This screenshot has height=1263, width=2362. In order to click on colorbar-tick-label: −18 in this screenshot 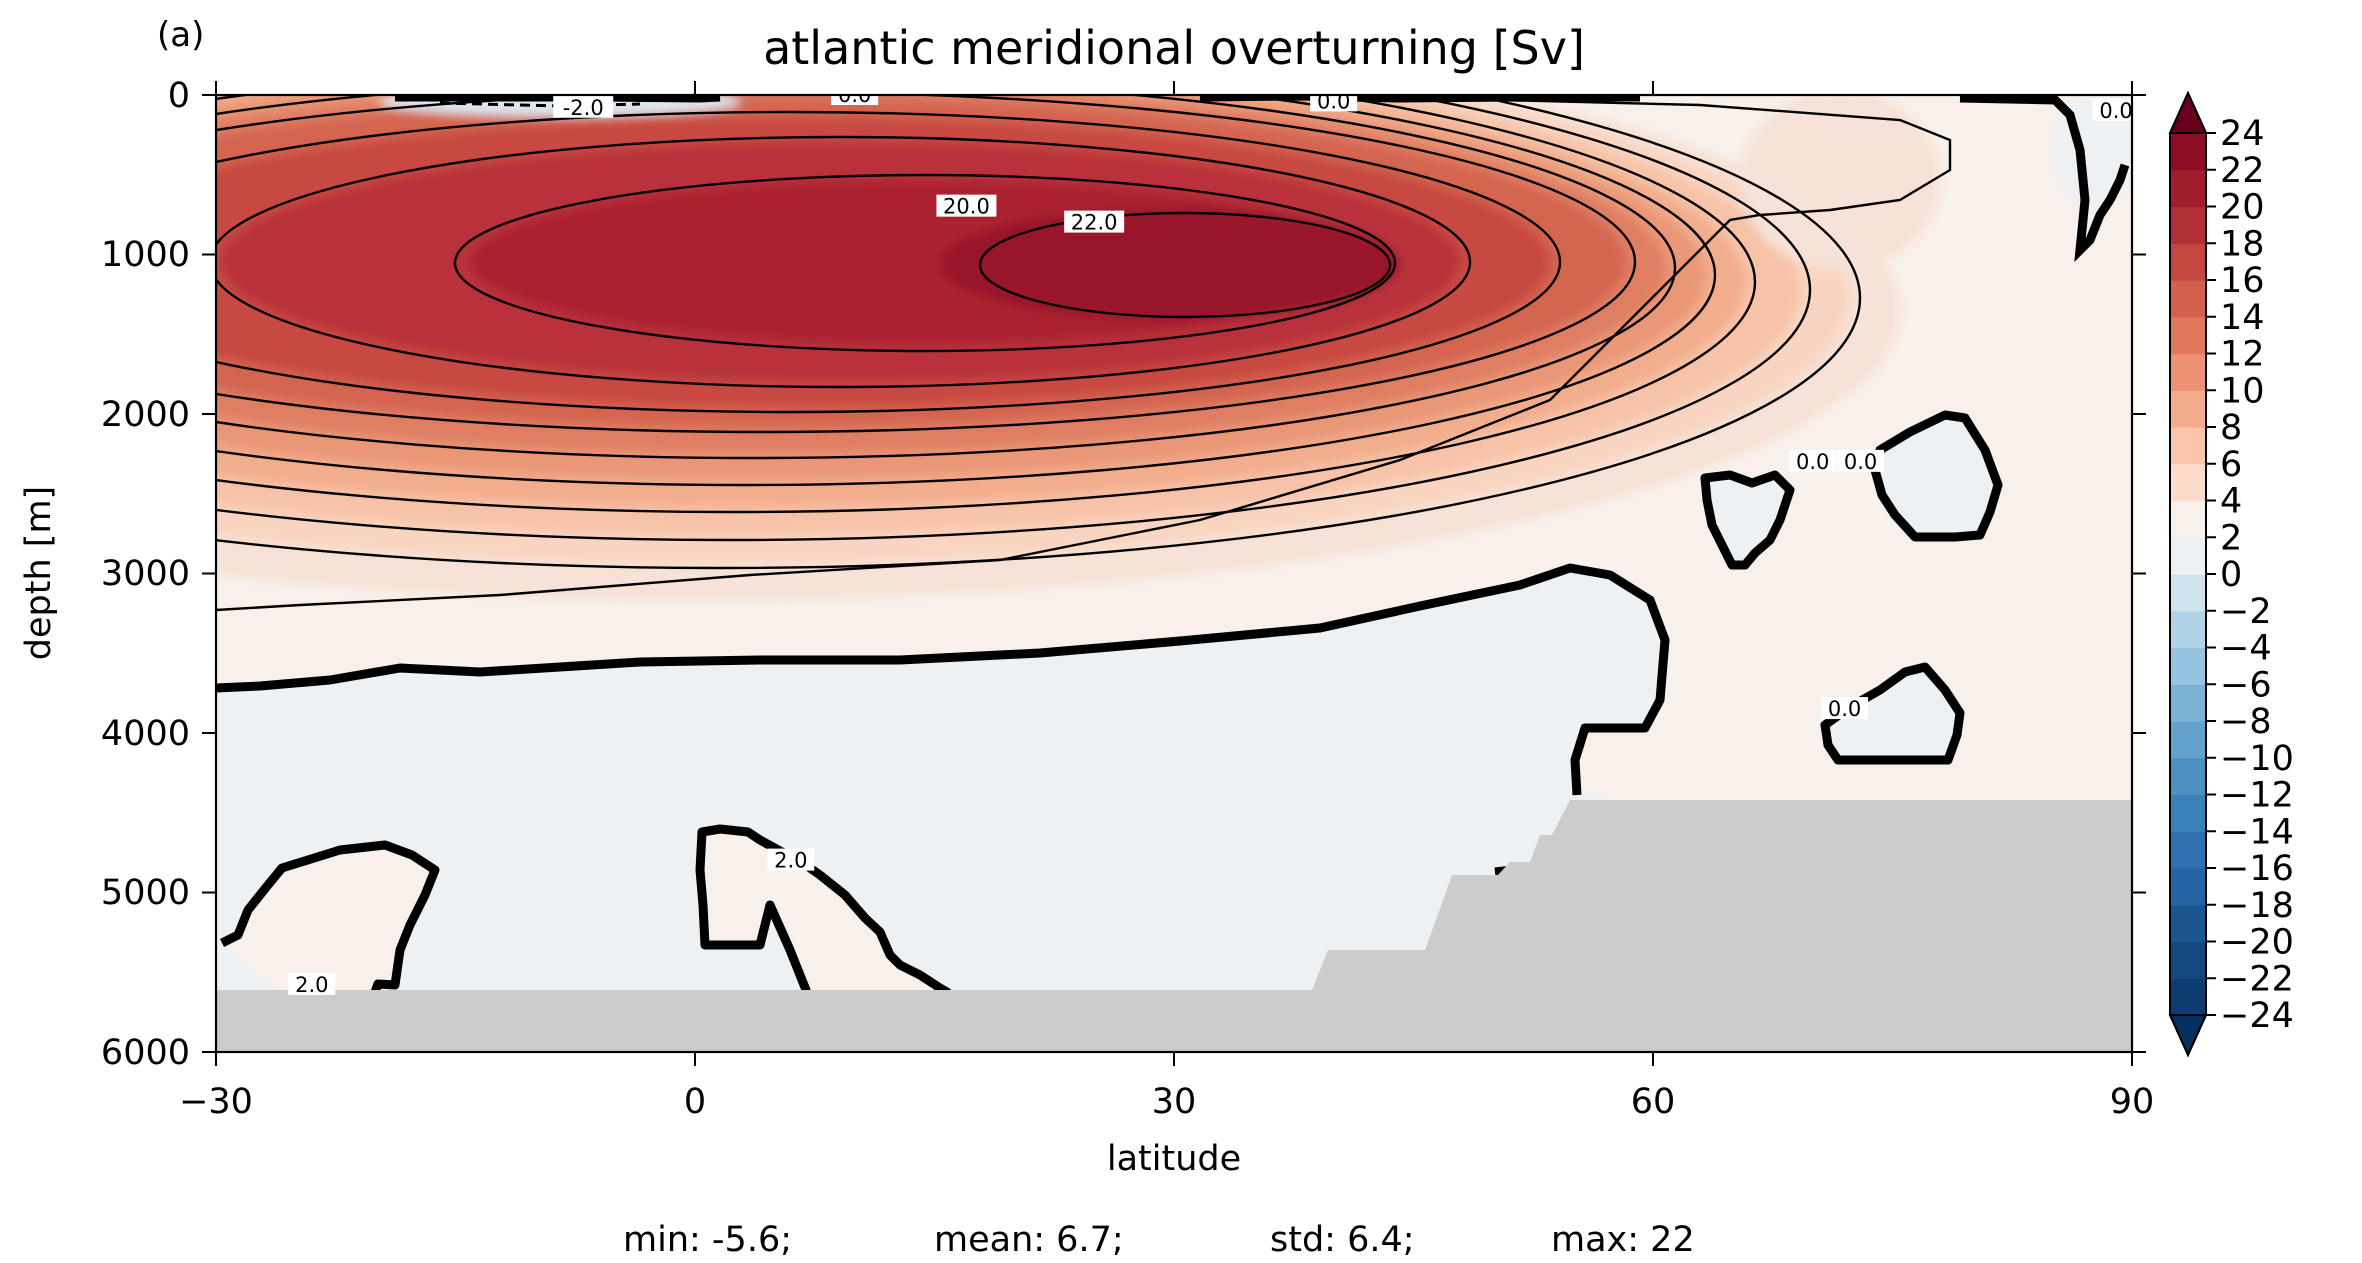, I will do `click(2257, 906)`.